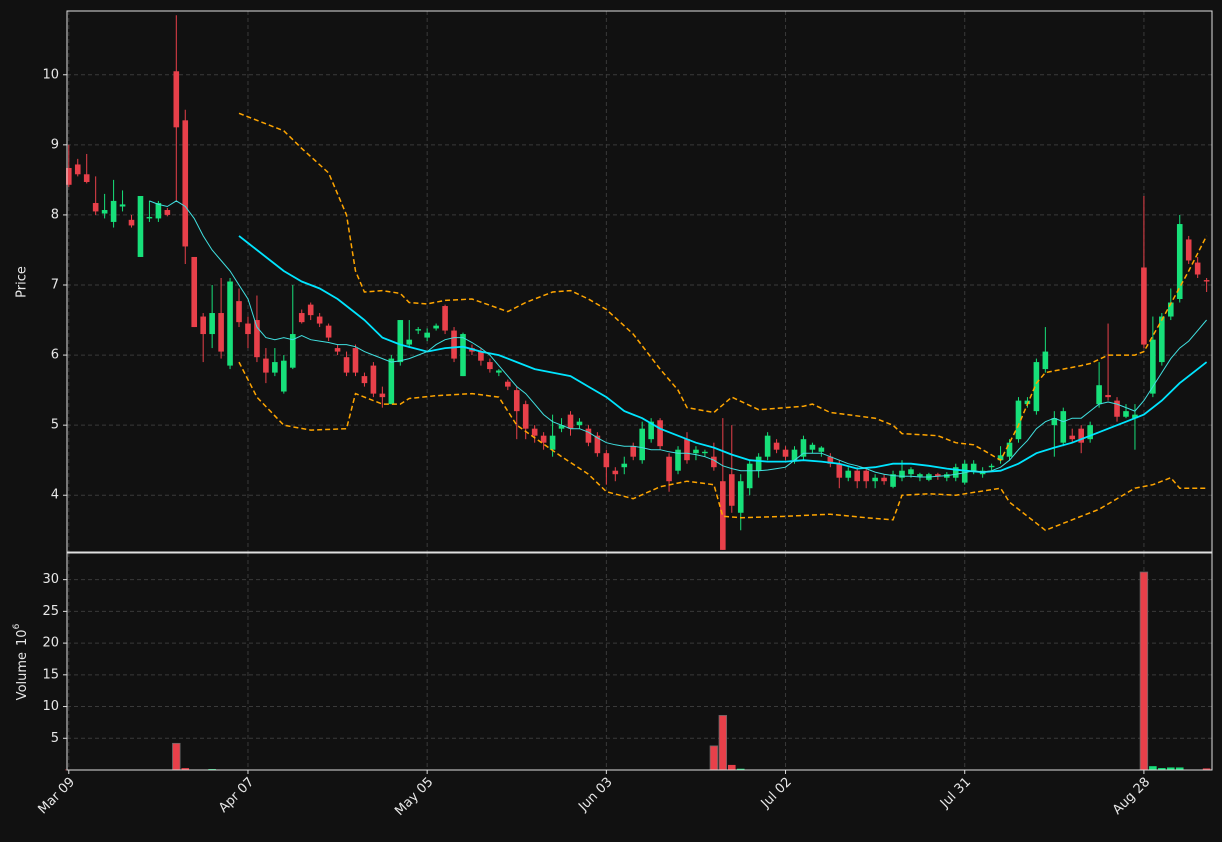 Image resolution: width=1222 pixels, height=842 pixels. What do you see at coordinates (57, 796) in the screenshot?
I see `x-tick-label: Mar 09` at bounding box center [57, 796].